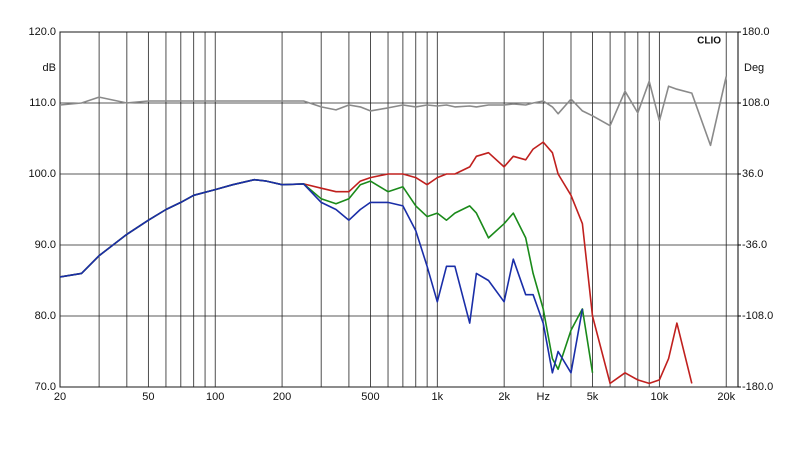 Image resolution: width=800 pixels, height=451 pixels. Describe the element at coordinates (754, 245) in the screenshot. I see `y2-tick-label: -36.0` at that location.